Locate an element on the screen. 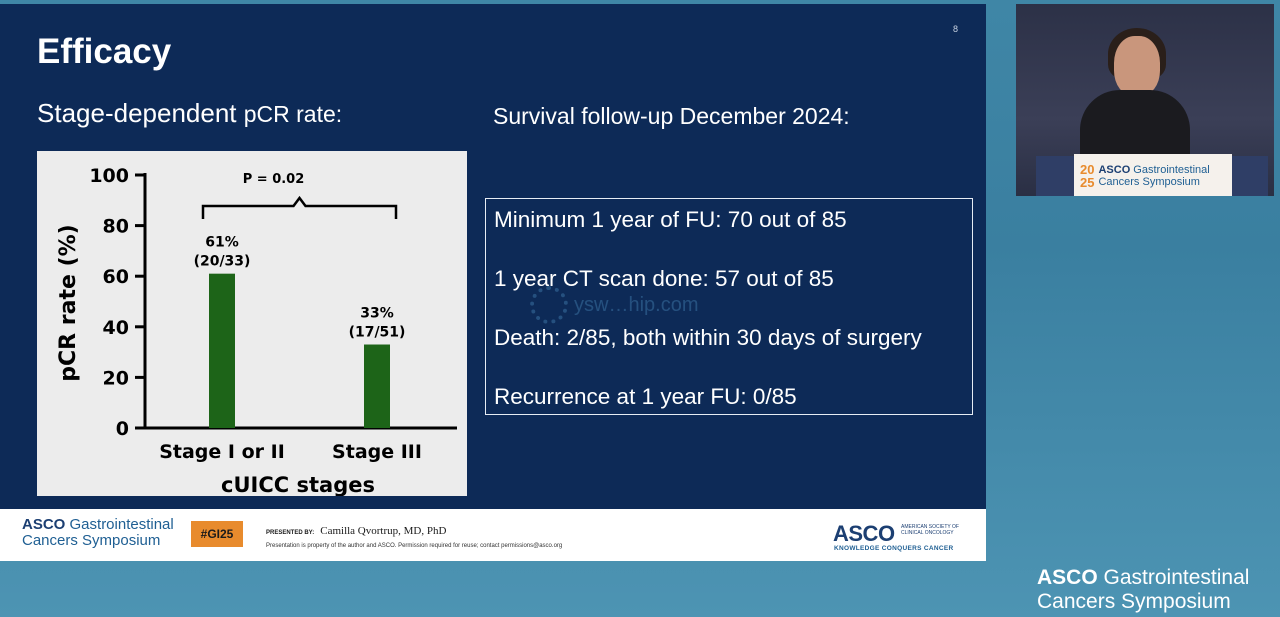  hashtag-badge: #GI25 is located at coordinates (217, 534).